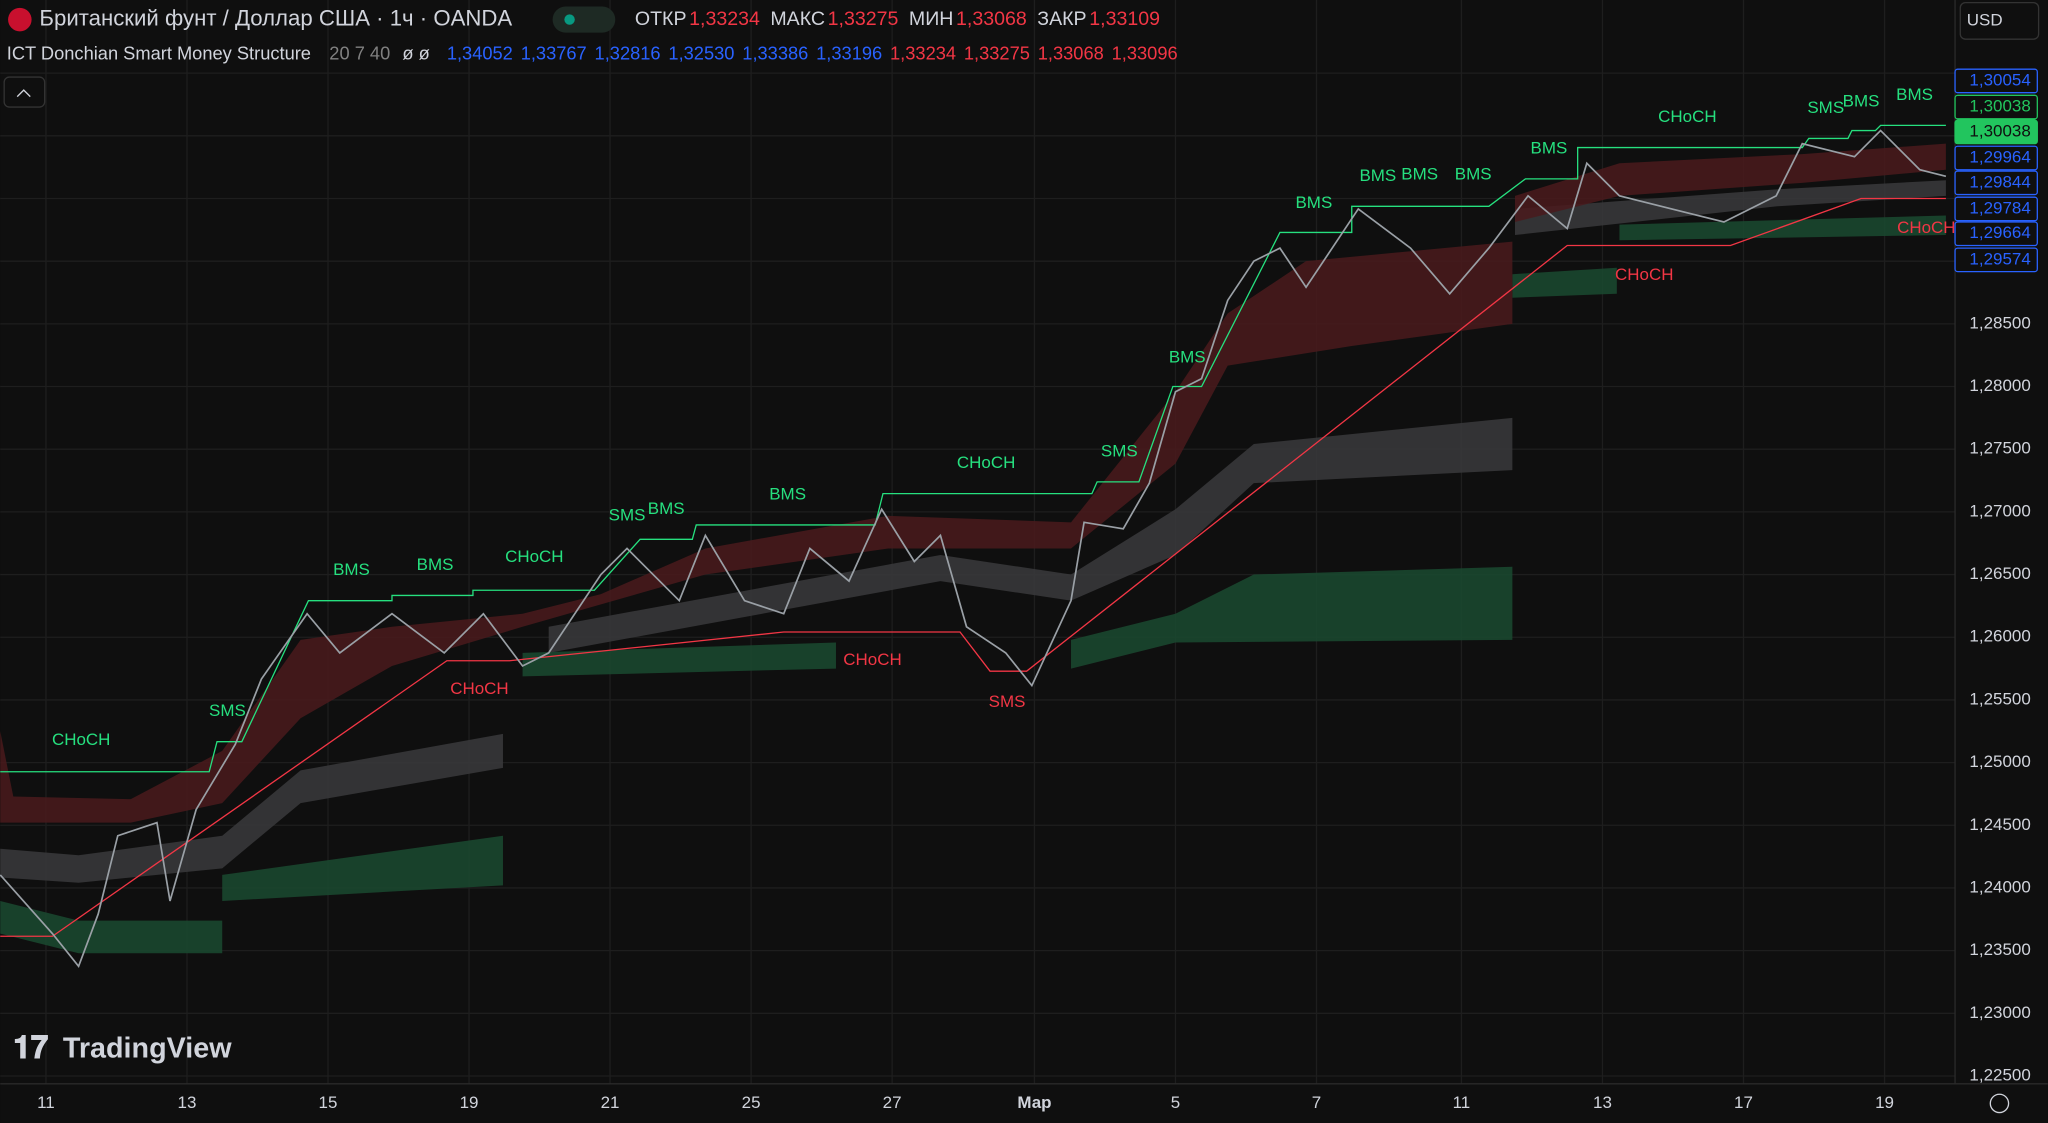 This screenshot has height=1123, width=2048. I want to click on price-label: 1,28000, so click(1999, 385).